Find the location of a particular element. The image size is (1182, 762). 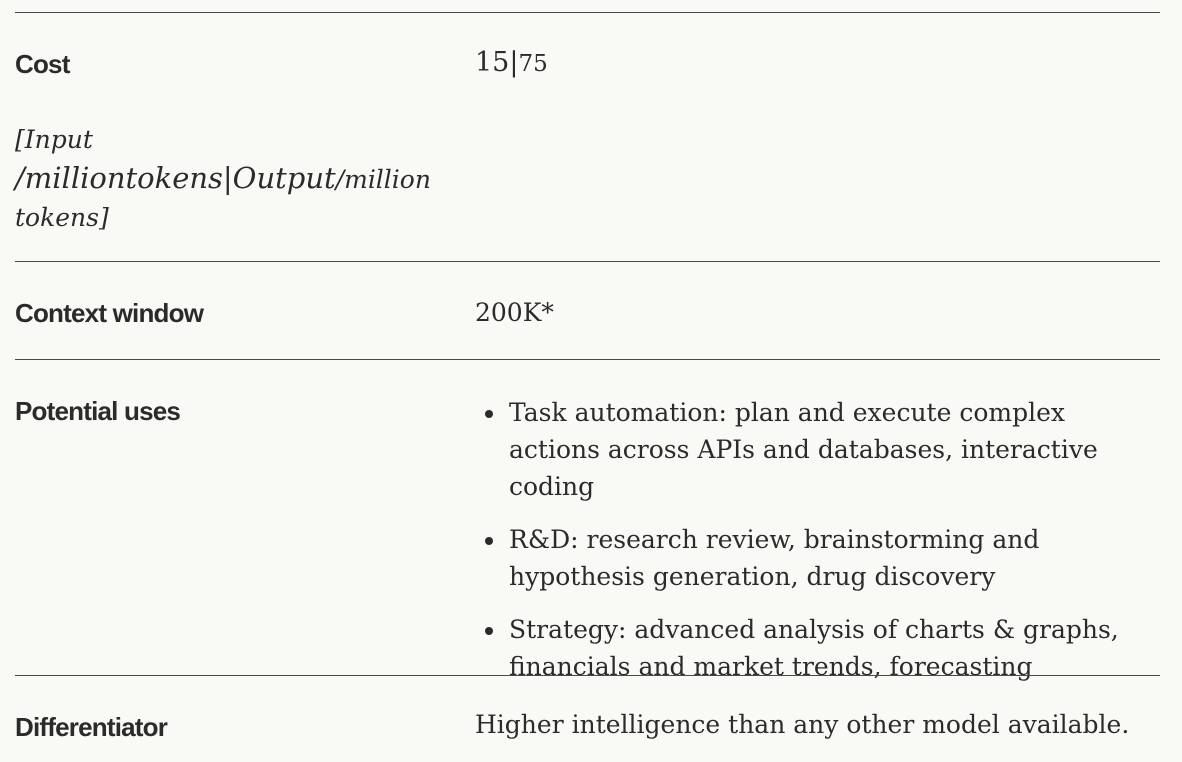

cost-value: 15|75 is located at coordinates (817, 62).